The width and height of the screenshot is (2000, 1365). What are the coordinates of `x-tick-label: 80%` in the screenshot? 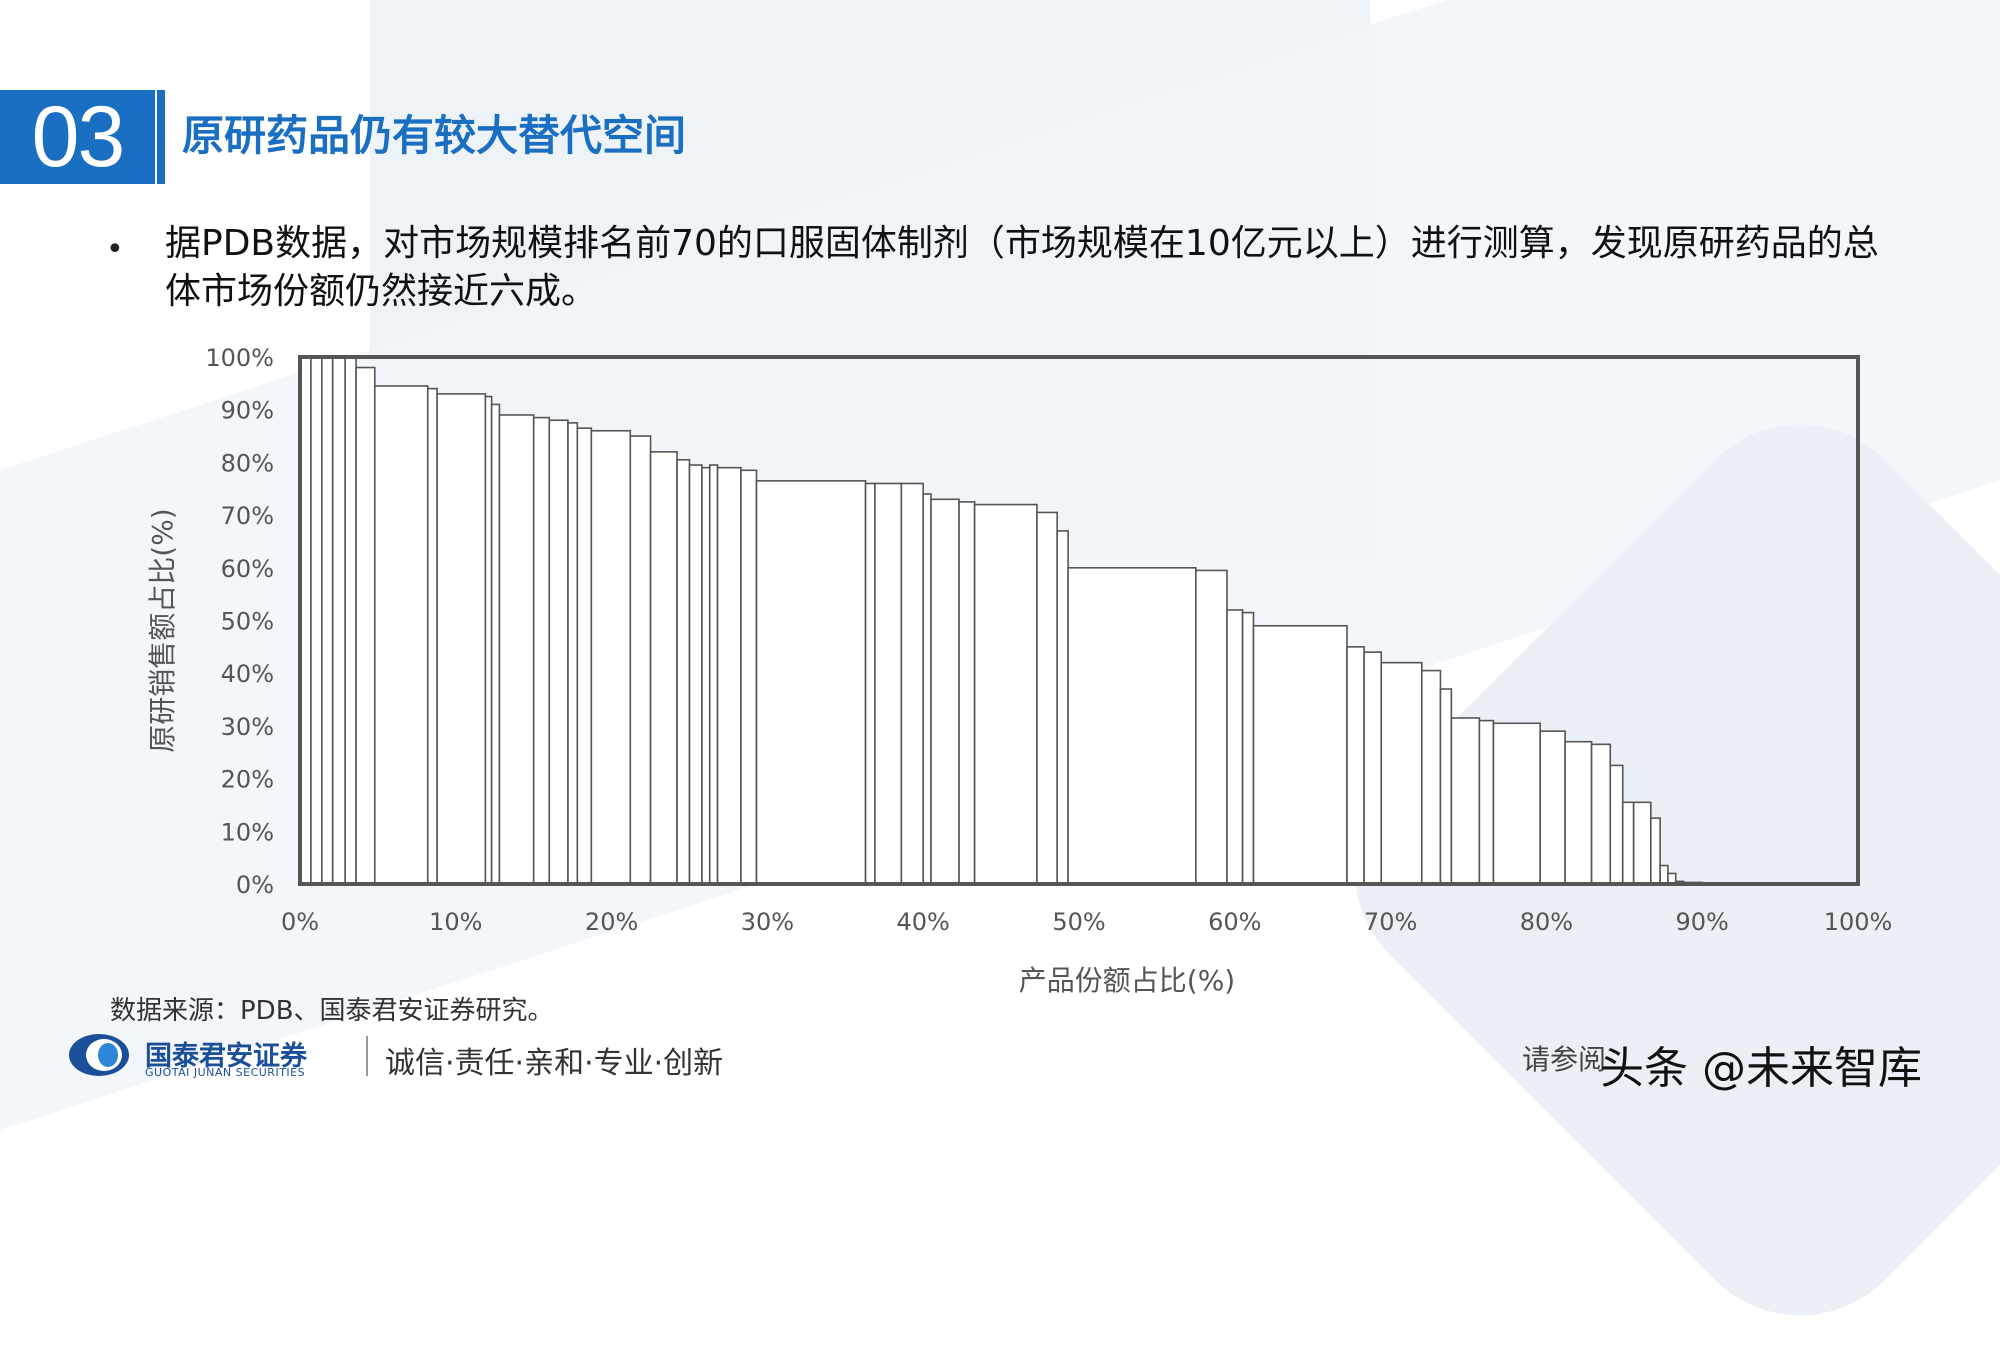 It's located at (1546, 922).